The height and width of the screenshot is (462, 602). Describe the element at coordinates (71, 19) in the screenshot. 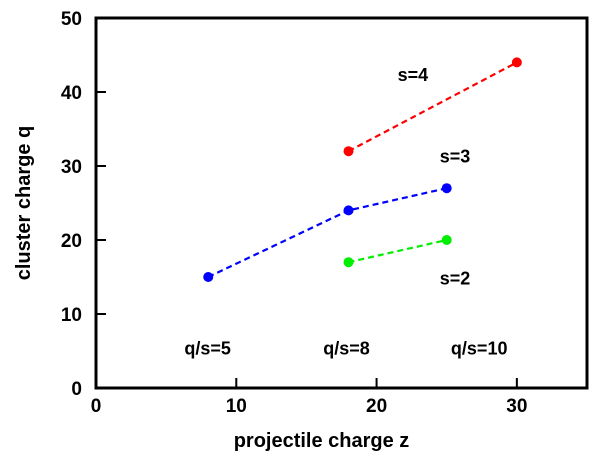

I see `y-tick-label-5: 50` at that location.